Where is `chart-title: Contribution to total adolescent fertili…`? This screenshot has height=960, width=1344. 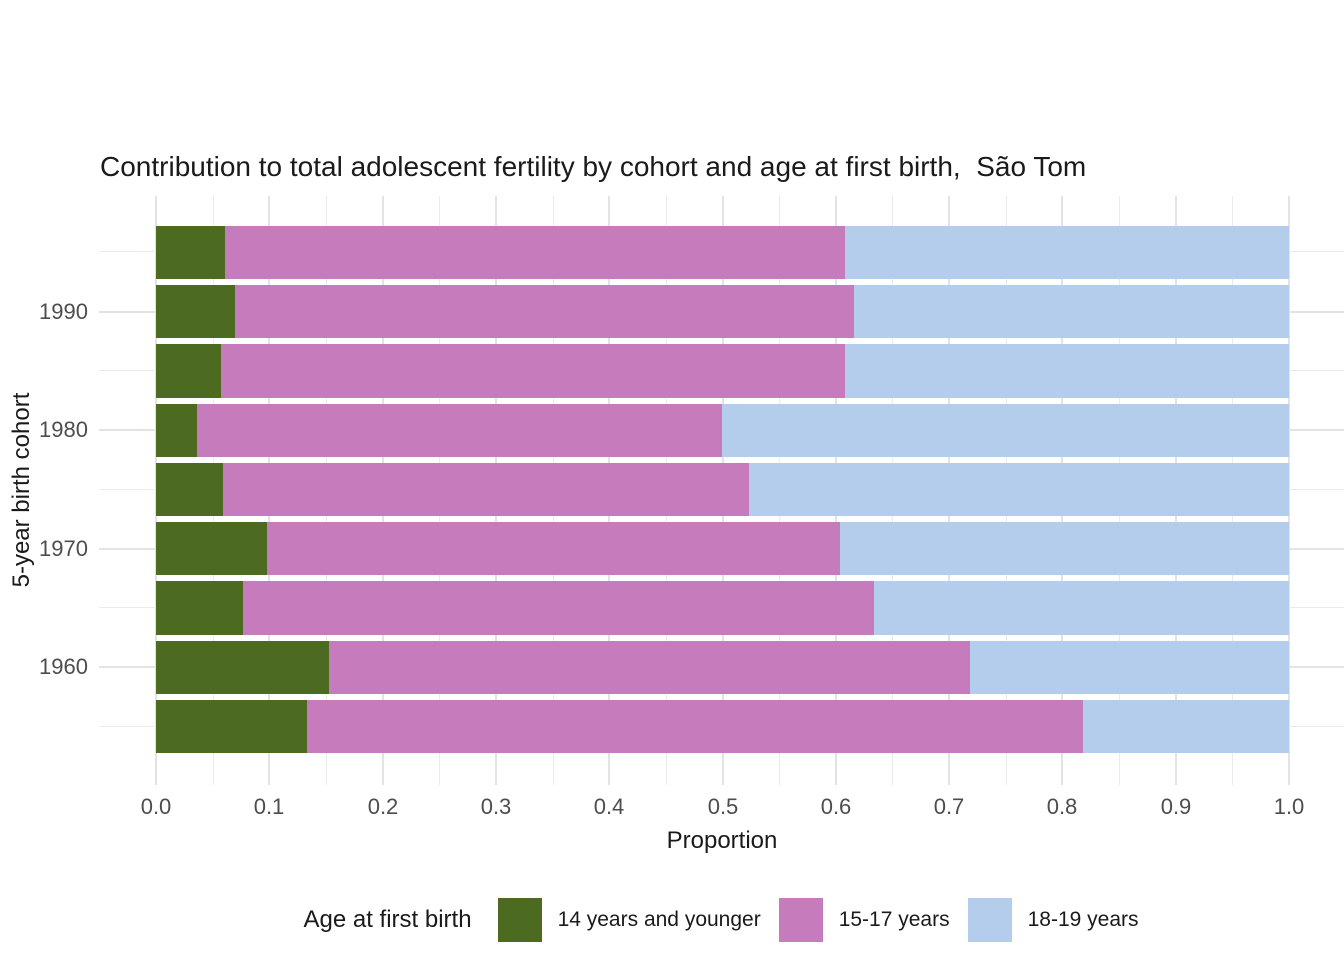
chart-title: Contribution to total adolescent fertili… is located at coordinates (593, 166).